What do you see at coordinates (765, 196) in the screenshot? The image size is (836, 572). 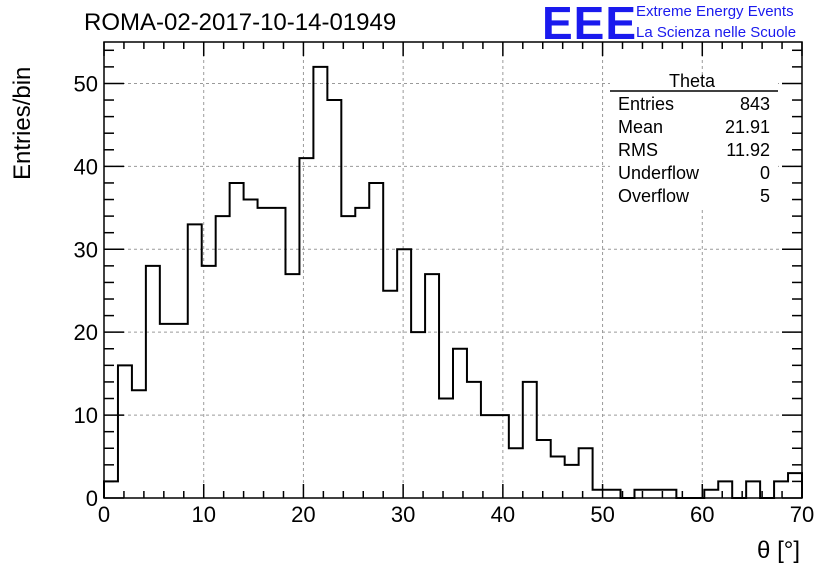 I see `stats-row-value: 5` at bounding box center [765, 196].